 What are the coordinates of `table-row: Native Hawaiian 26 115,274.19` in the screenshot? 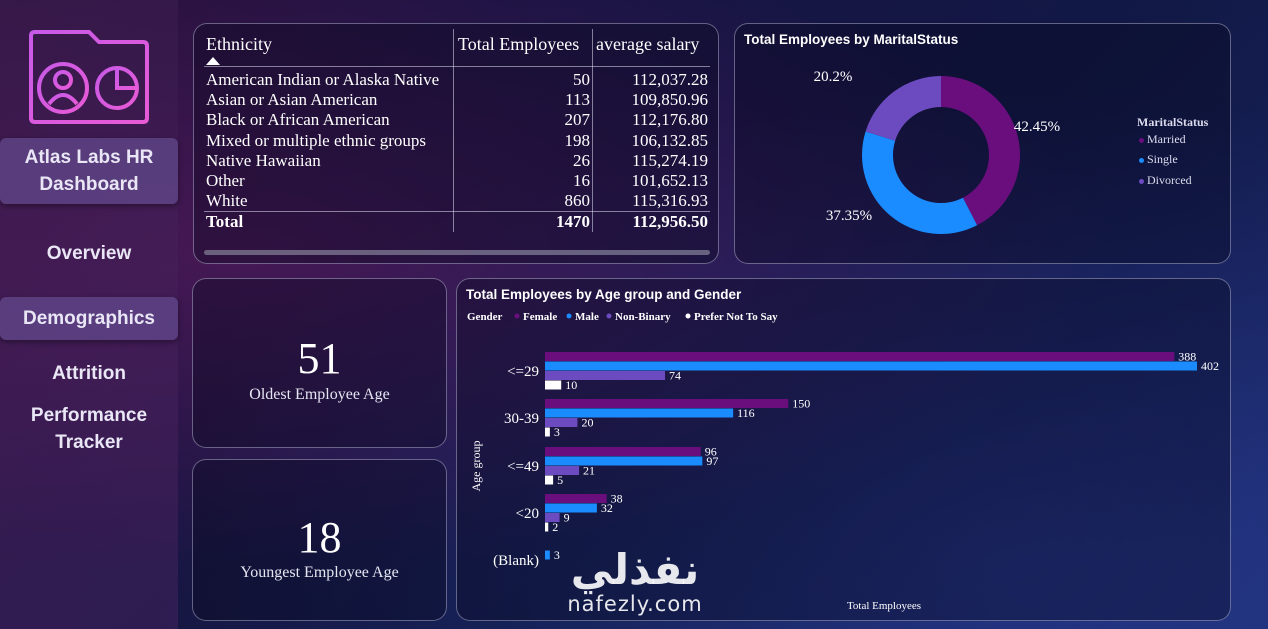 It's located at (457, 161).